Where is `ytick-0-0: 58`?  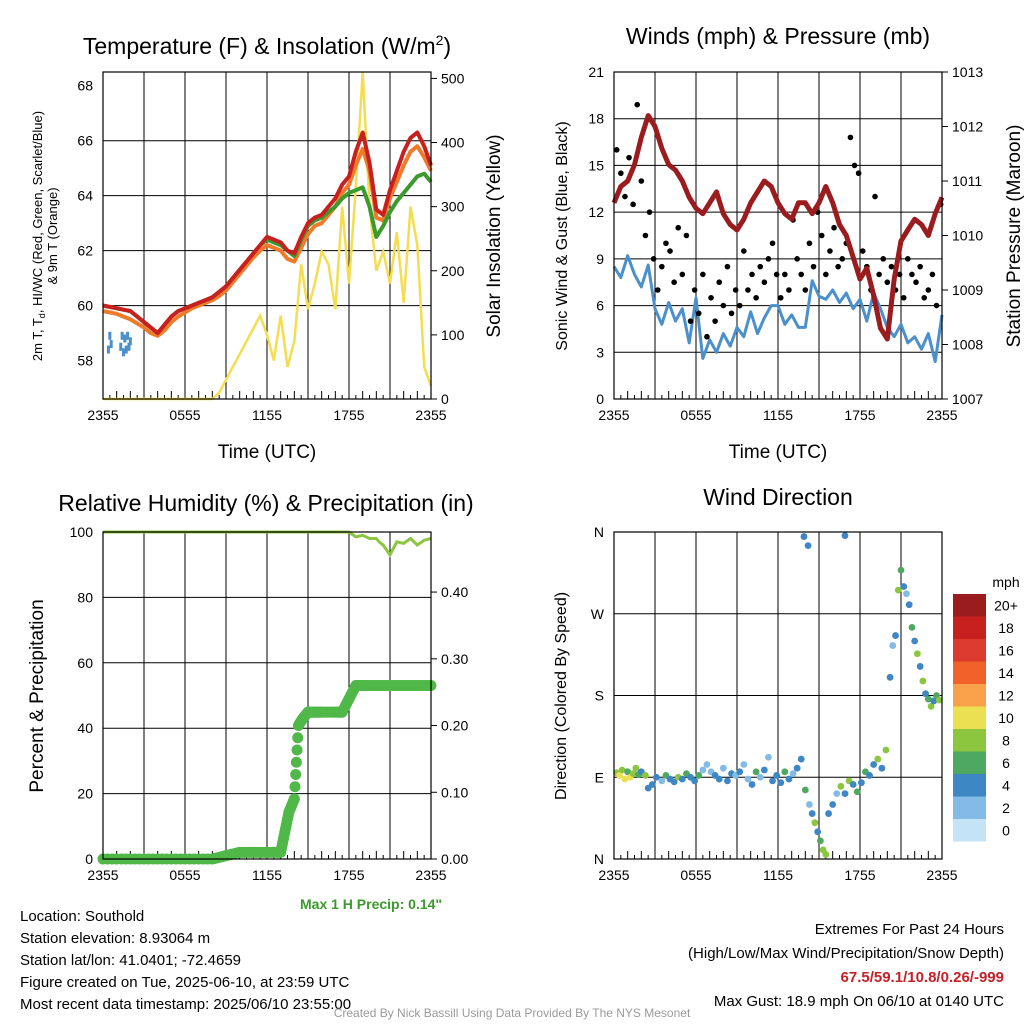 ytick-0-0: 58 is located at coordinates (85, 361).